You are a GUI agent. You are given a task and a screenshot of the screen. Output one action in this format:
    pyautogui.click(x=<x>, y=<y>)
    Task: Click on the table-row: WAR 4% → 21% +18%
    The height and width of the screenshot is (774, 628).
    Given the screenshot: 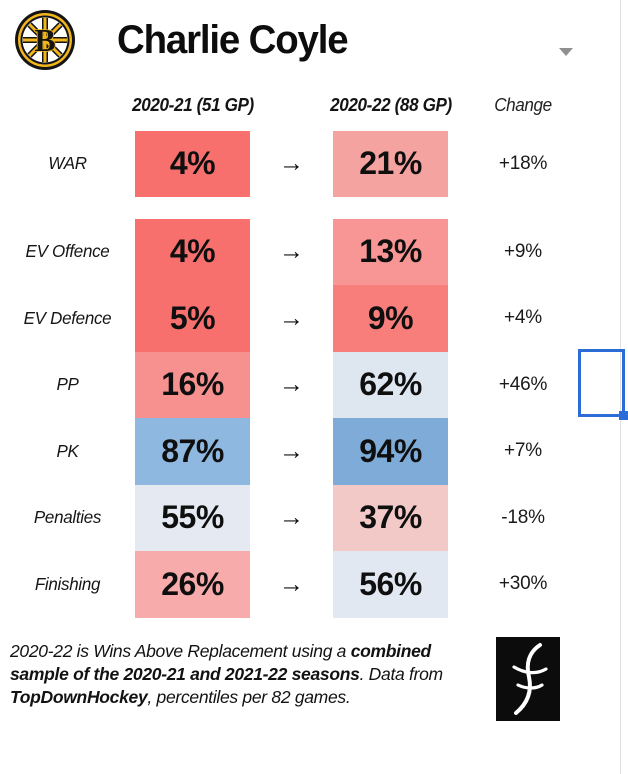 What is the action you would take?
    pyautogui.click(x=314, y=163)
    